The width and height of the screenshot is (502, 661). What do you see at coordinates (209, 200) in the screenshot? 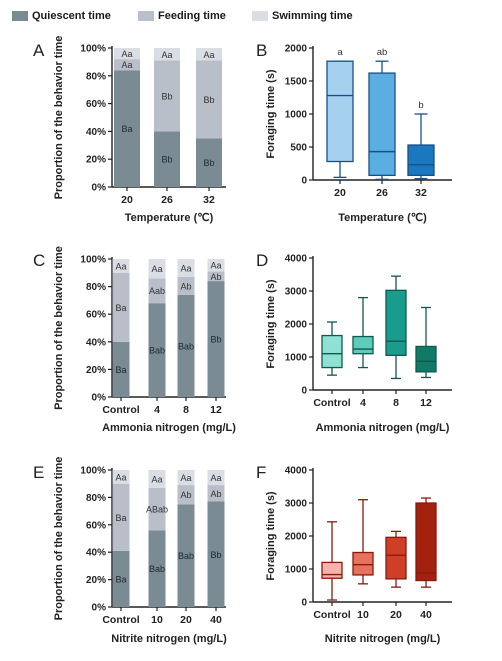
I see `panel-a-x-tick-label: 32` at bounding box center [209, 200].